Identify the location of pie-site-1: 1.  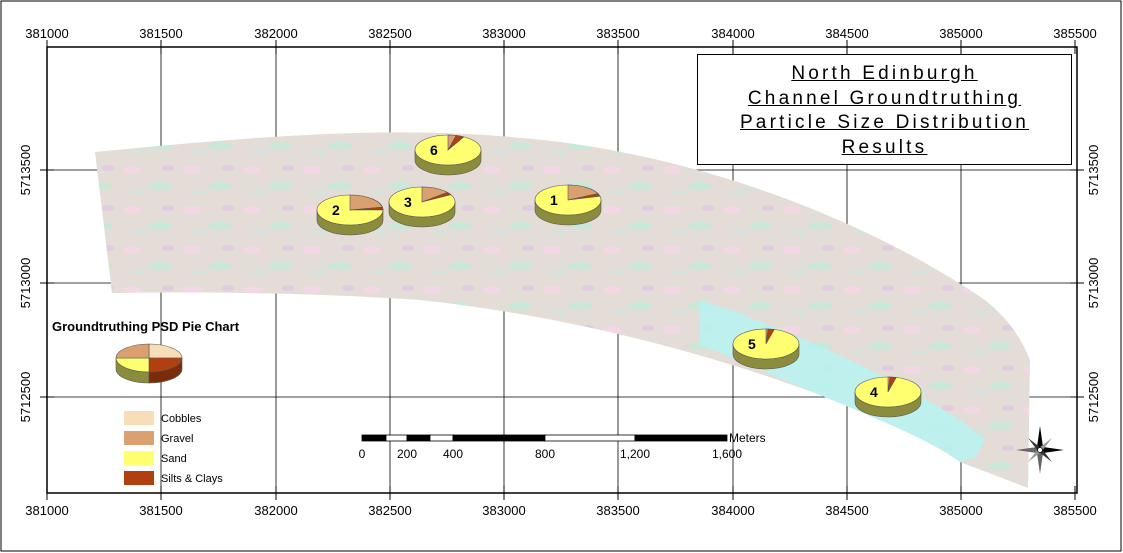
(568, 205).